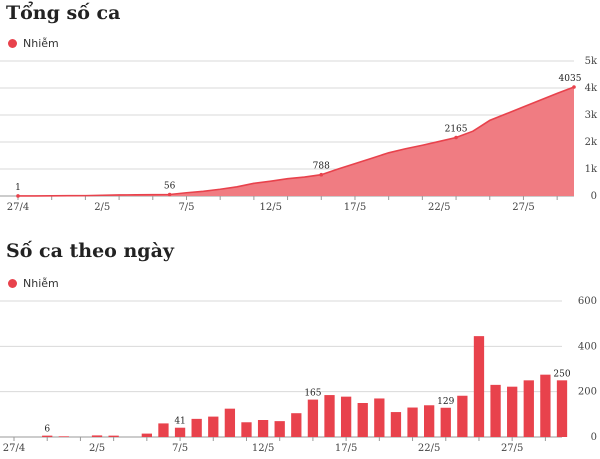 This screenshot has height=459, width=600. What do you see at coordinates (18, 188) in the screenshot?
I see `data-label: 1` at bounding box center [18, 188].